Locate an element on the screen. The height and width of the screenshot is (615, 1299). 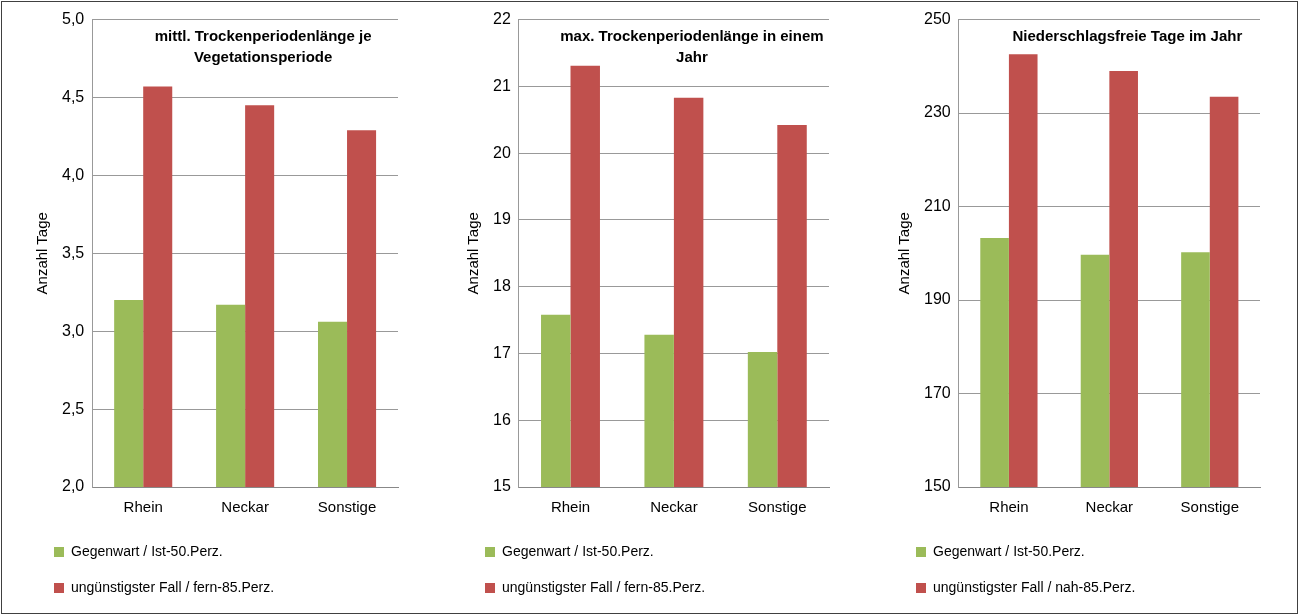
y-tick-label: 210 is located at coordinates (937, 205).